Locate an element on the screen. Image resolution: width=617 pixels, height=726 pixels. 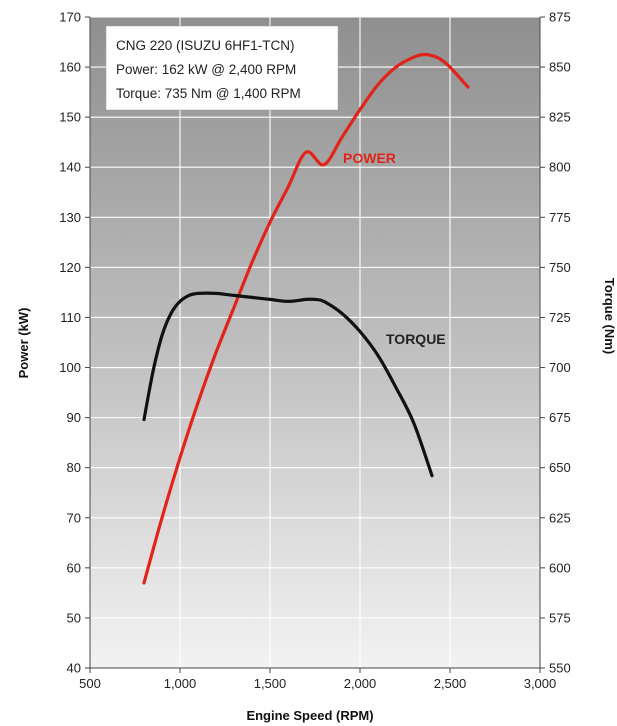
x-tick-label: 1,500 is located at coordinates (270, 683).